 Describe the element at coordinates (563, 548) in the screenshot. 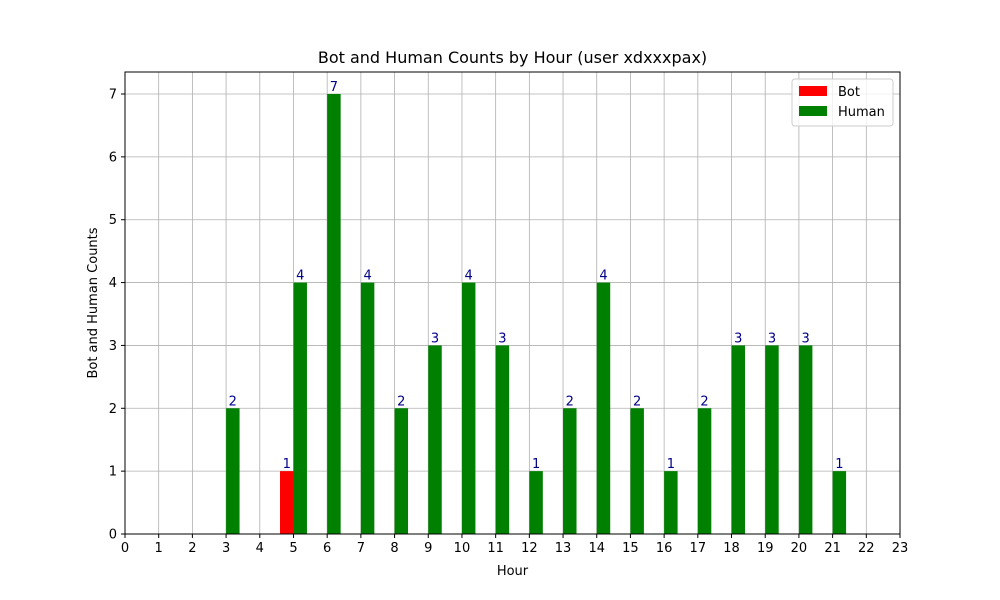

I see `x-tick-label: 13` at that location.